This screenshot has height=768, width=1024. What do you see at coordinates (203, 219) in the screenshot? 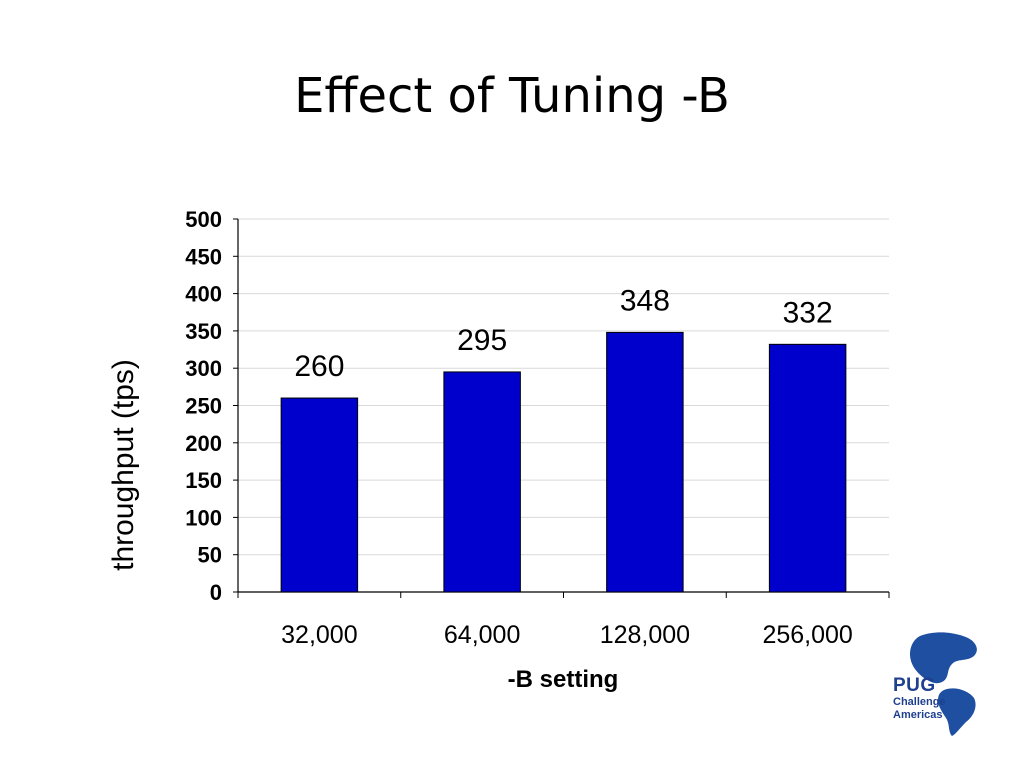
I see `y-tick-label: 500` at bounding box center [203, 219].